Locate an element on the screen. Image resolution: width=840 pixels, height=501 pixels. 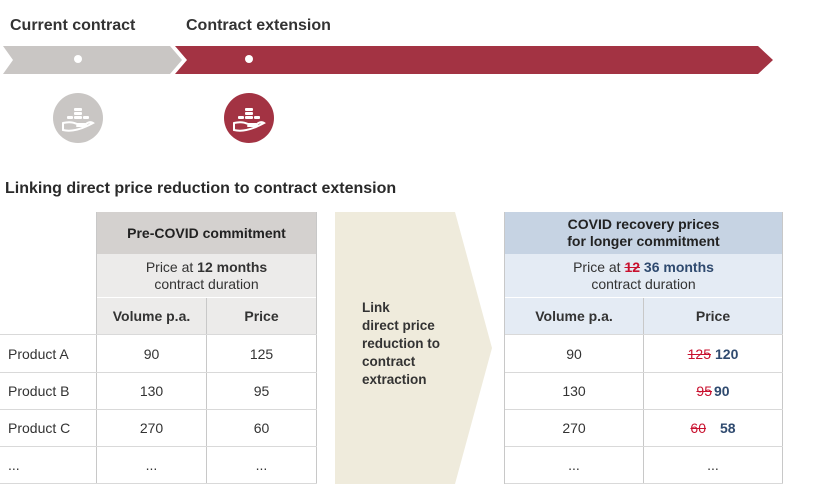
new-price: 120 is located at coordinates (727, 353).